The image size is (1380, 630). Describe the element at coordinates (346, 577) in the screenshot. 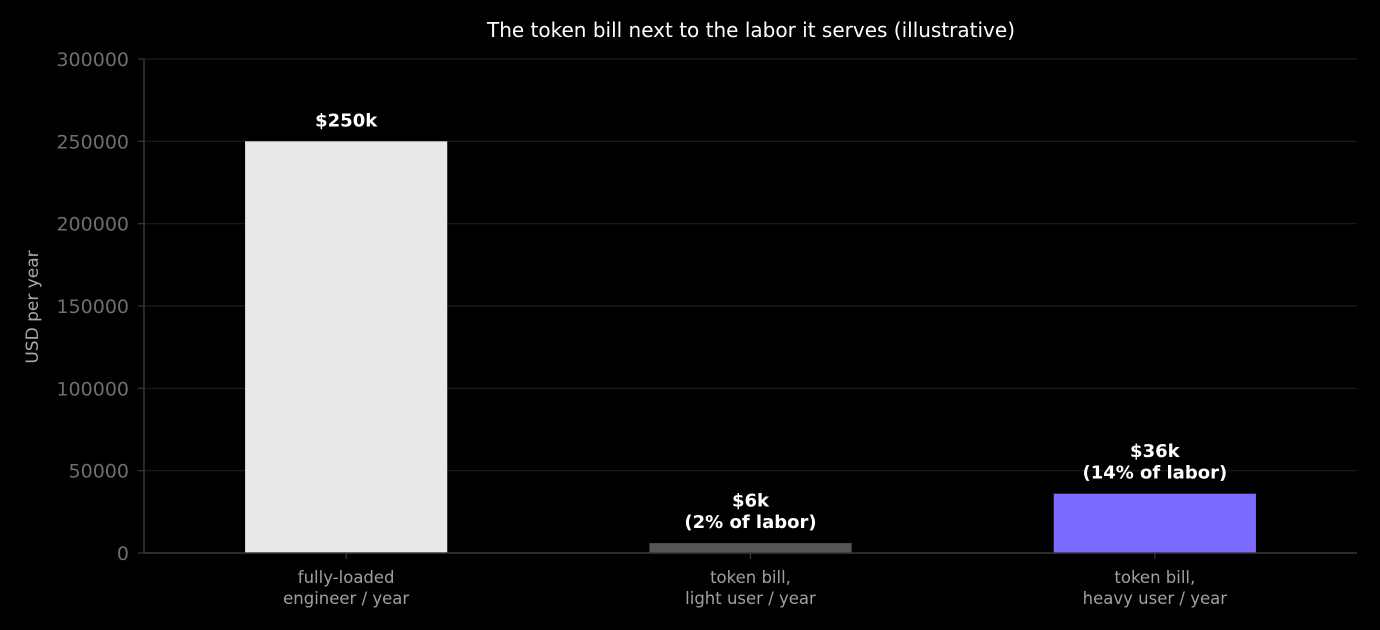

I see `x-tick-label-line: fully-loaded` at that location.